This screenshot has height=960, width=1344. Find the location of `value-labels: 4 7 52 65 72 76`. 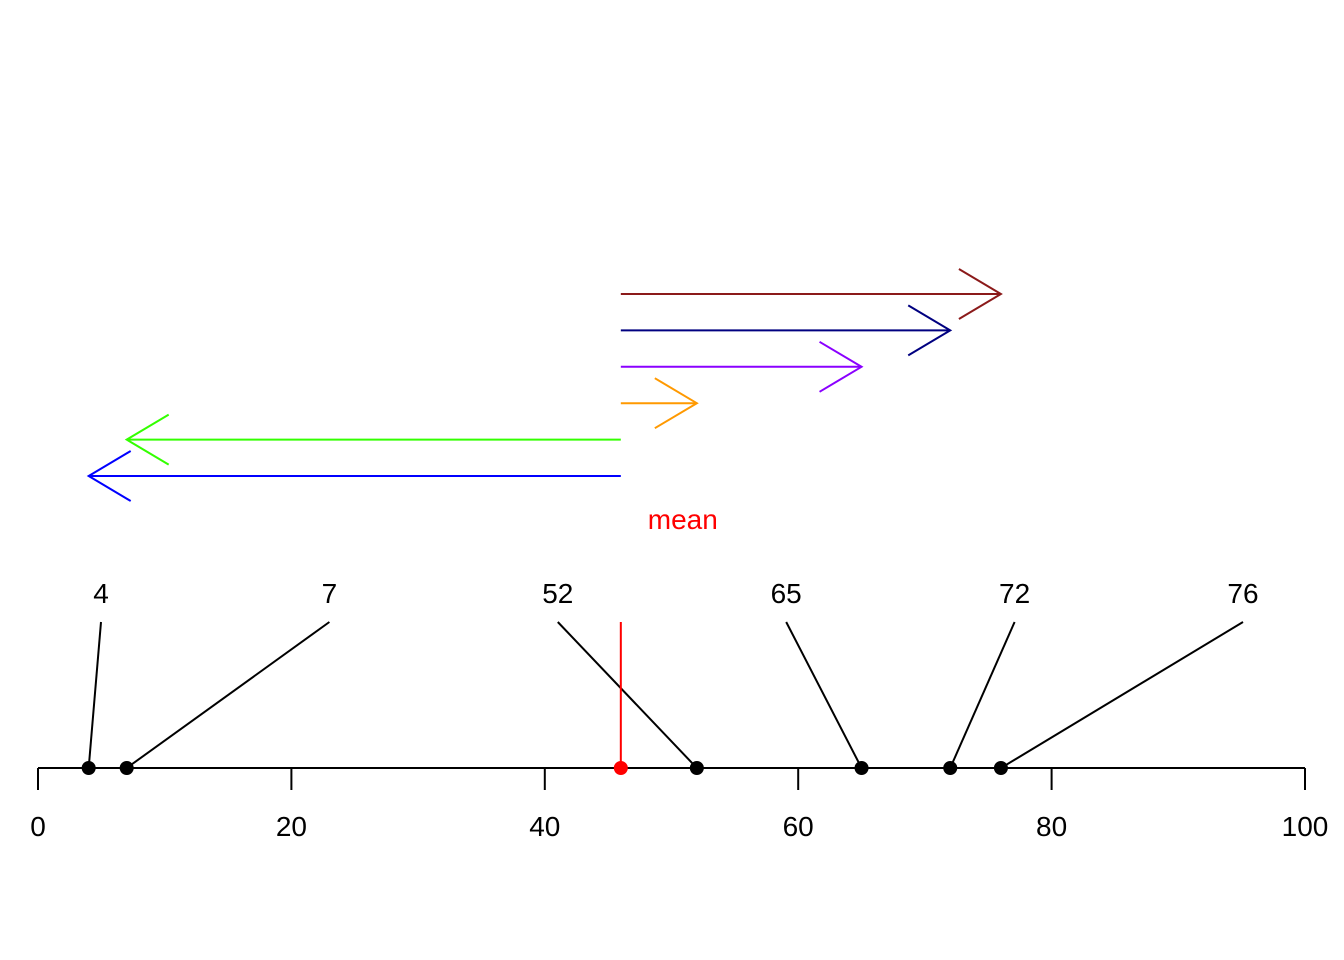

value-labels: 4 7 52 65 72 76 is located at coordinates (675, 593).